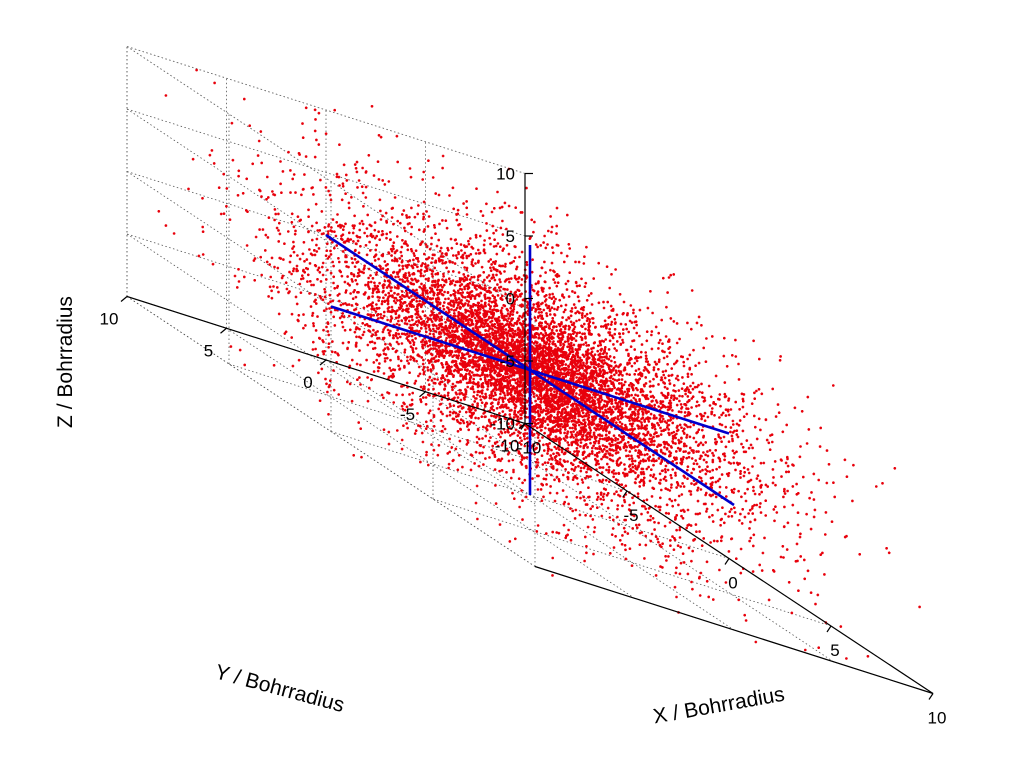 This screenshot has width=1024, height=767. Describe the element at coordinates (502, 424) in the screenshot. I see `z-tick-label: -10` at that location.